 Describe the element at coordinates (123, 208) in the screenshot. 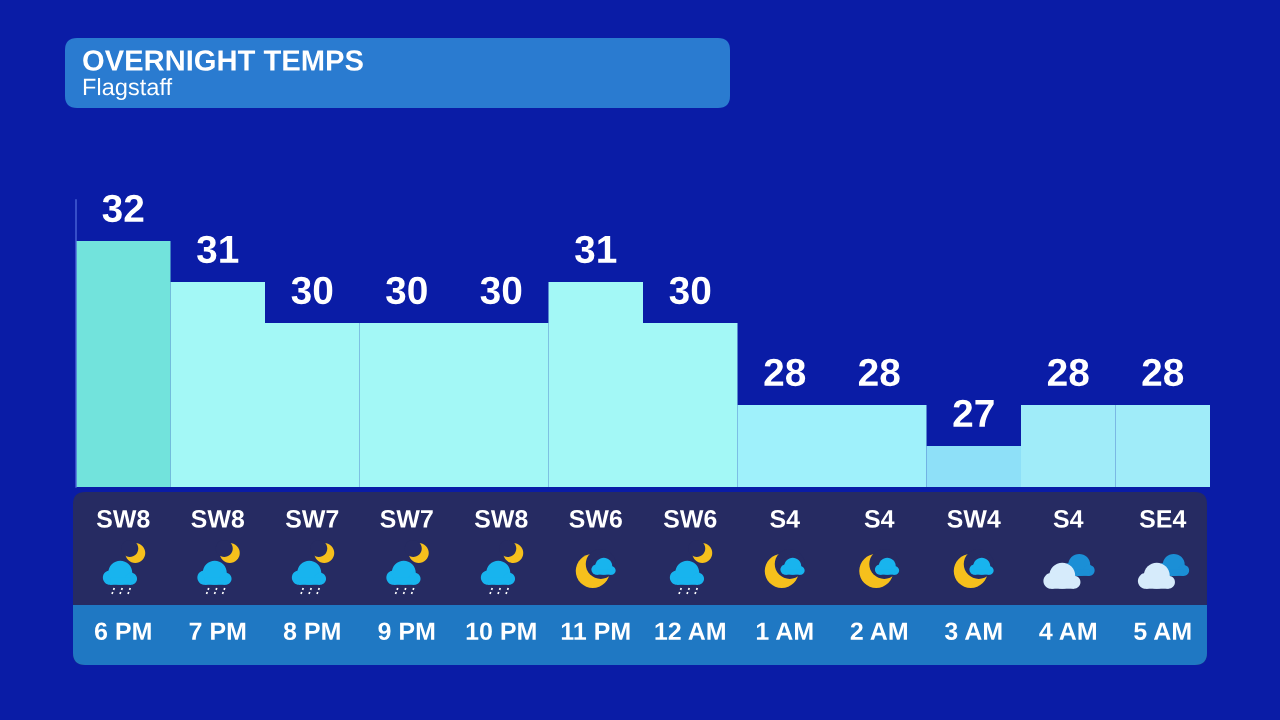

I see `data-label: 32` at that location.